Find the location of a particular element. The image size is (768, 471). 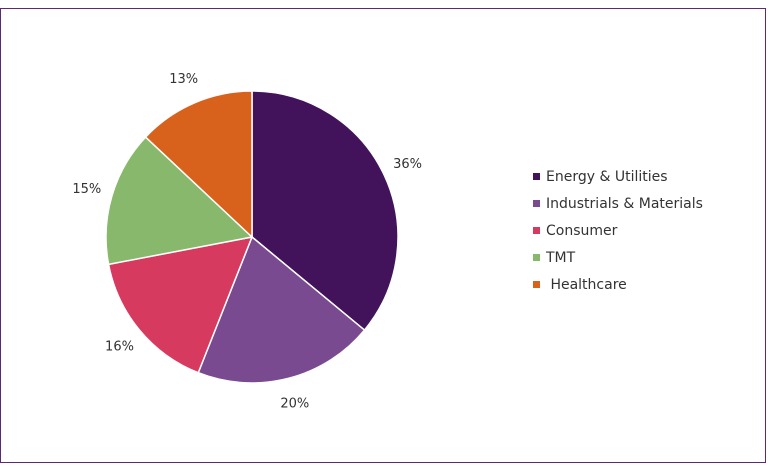

legend-label: Industrials & Materials is located at coordinates (624, 203).